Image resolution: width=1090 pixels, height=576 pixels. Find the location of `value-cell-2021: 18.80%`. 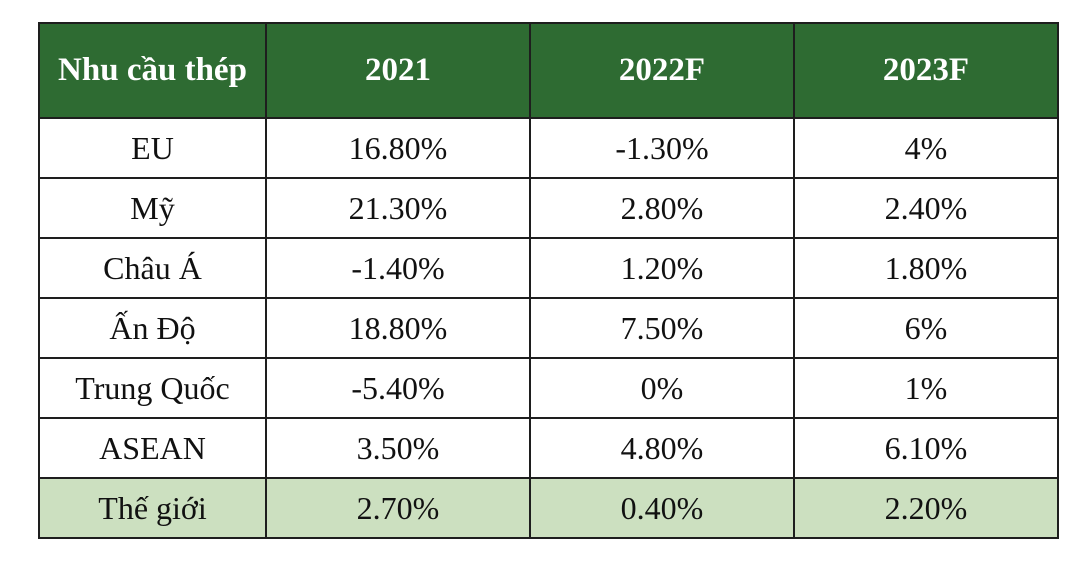

value-cell-2021: 18.80% is located at coordinates (398, 328).